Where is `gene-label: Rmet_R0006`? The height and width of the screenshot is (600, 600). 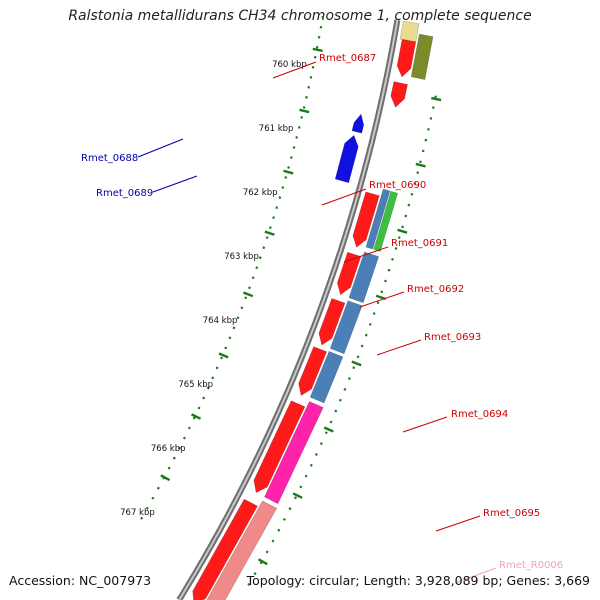 gene-label: Rmet_R0006 is located at coordinates (531, 565).